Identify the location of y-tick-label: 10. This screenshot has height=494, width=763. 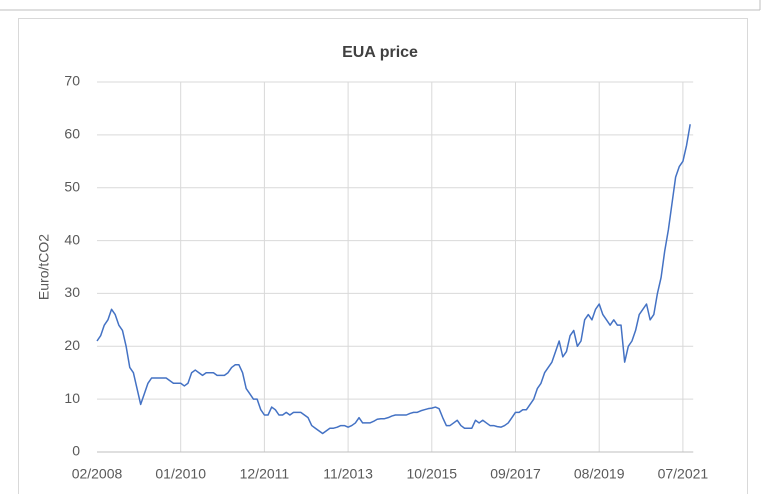
(72, 398).